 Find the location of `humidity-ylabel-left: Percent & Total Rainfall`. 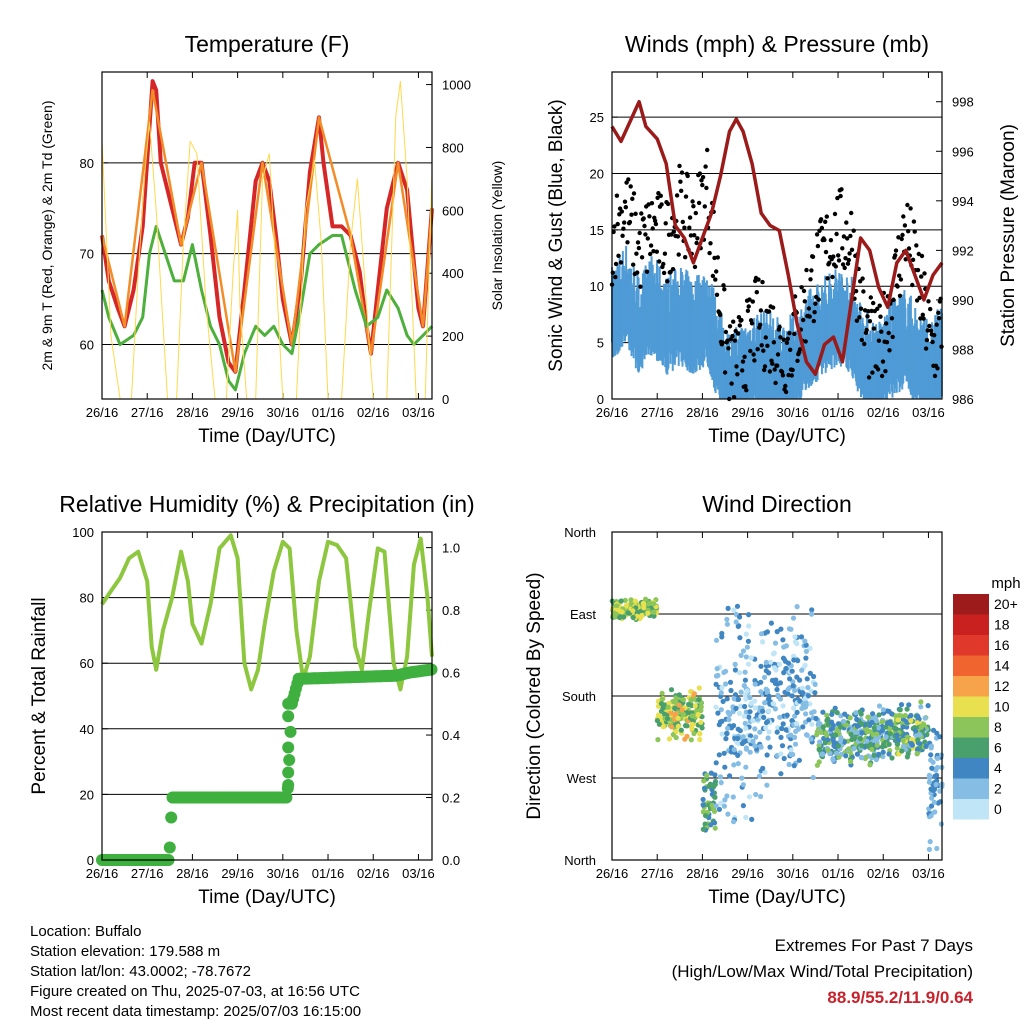

humidity-ylabel-left: Percent & Total Rainfall is located at coordinates (39, 695).